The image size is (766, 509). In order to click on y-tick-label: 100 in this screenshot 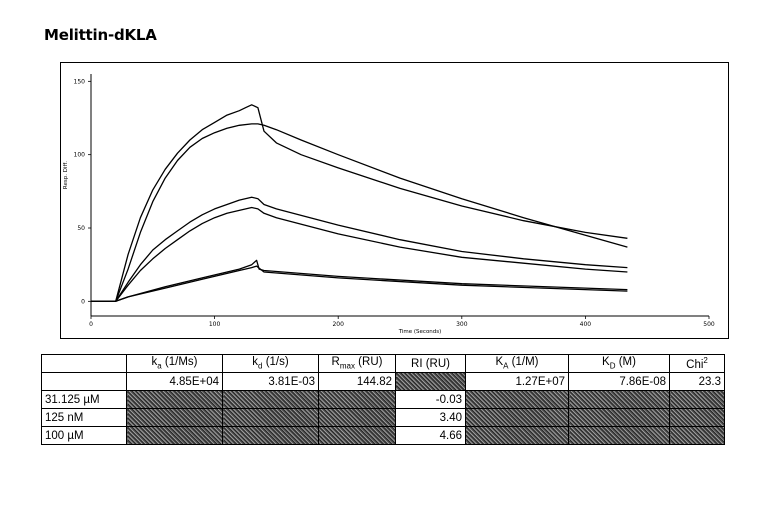, I will do `click(80, 155)`.